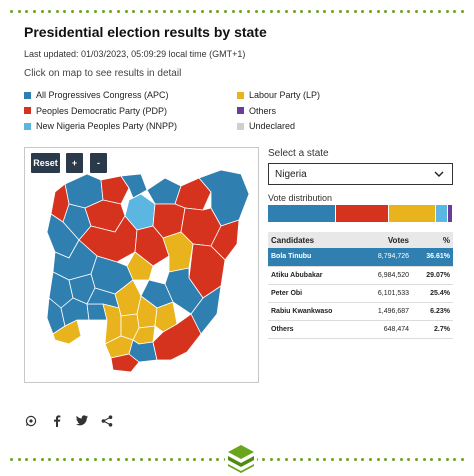  I want to click on legend-label: Undeclared, so click(272, 126).